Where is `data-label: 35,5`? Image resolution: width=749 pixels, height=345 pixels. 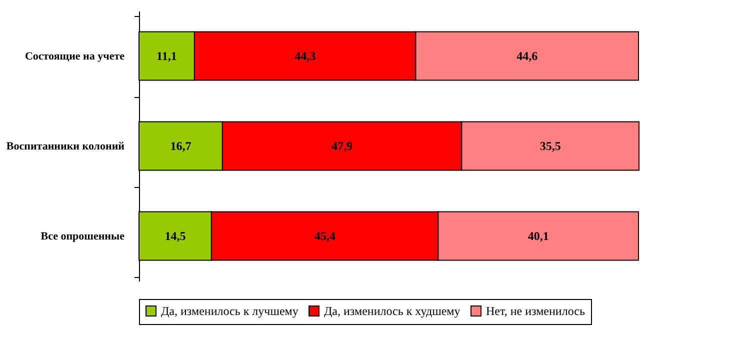
data-label: 35,5 is located at coordinates (550, 146).